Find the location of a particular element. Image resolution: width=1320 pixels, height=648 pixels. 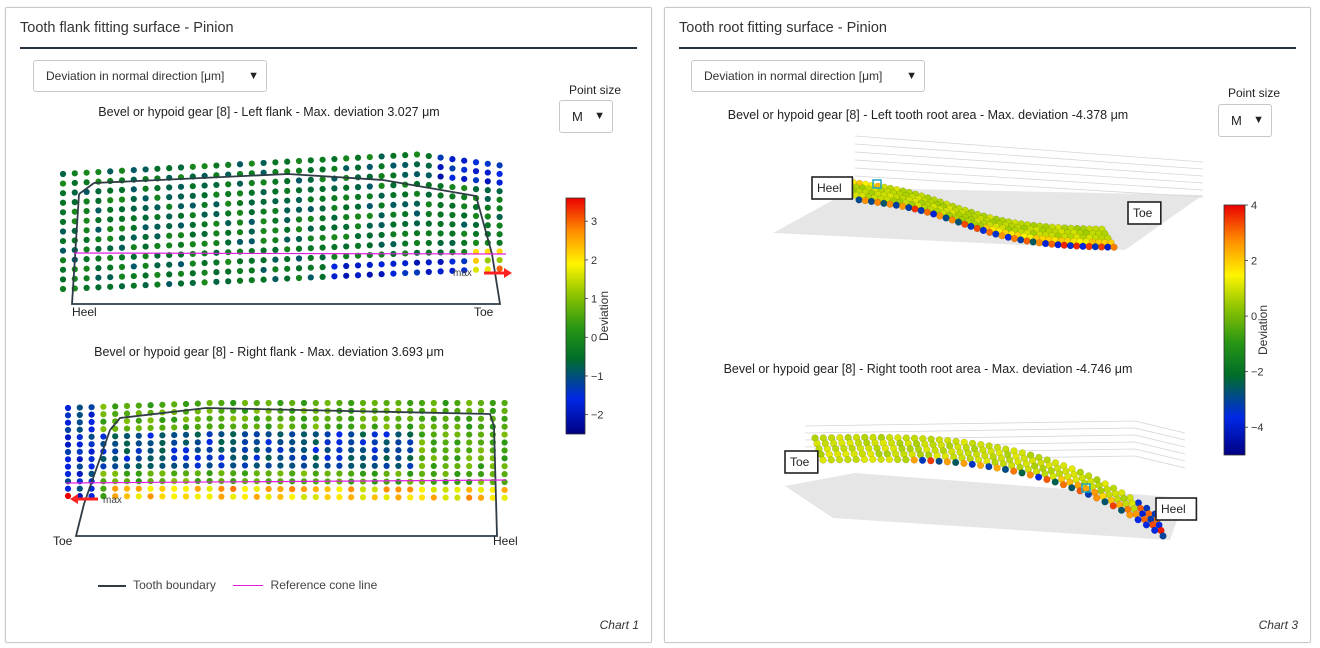

colorbar-label: Deviation is located at coordinates (1263, 330).